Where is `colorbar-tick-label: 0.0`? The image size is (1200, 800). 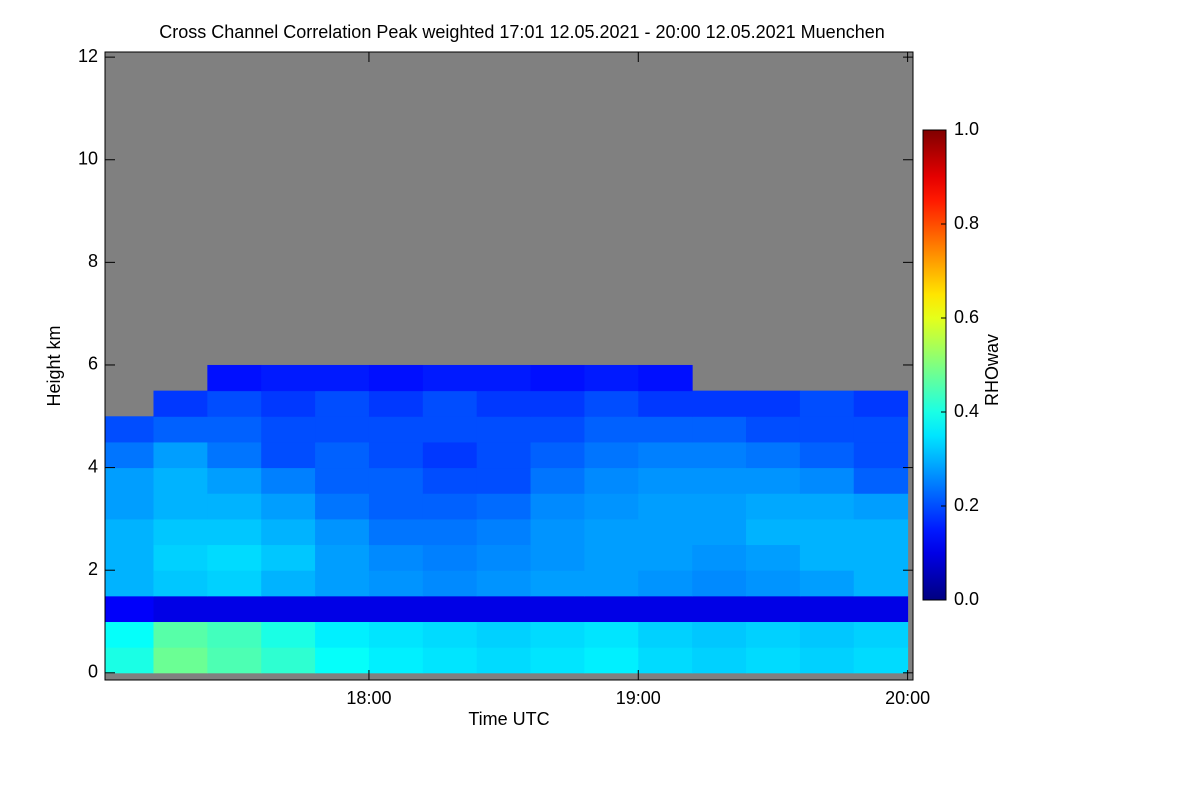
colorbar-tick-label: 0.0 is located at coordinates (966, 599).